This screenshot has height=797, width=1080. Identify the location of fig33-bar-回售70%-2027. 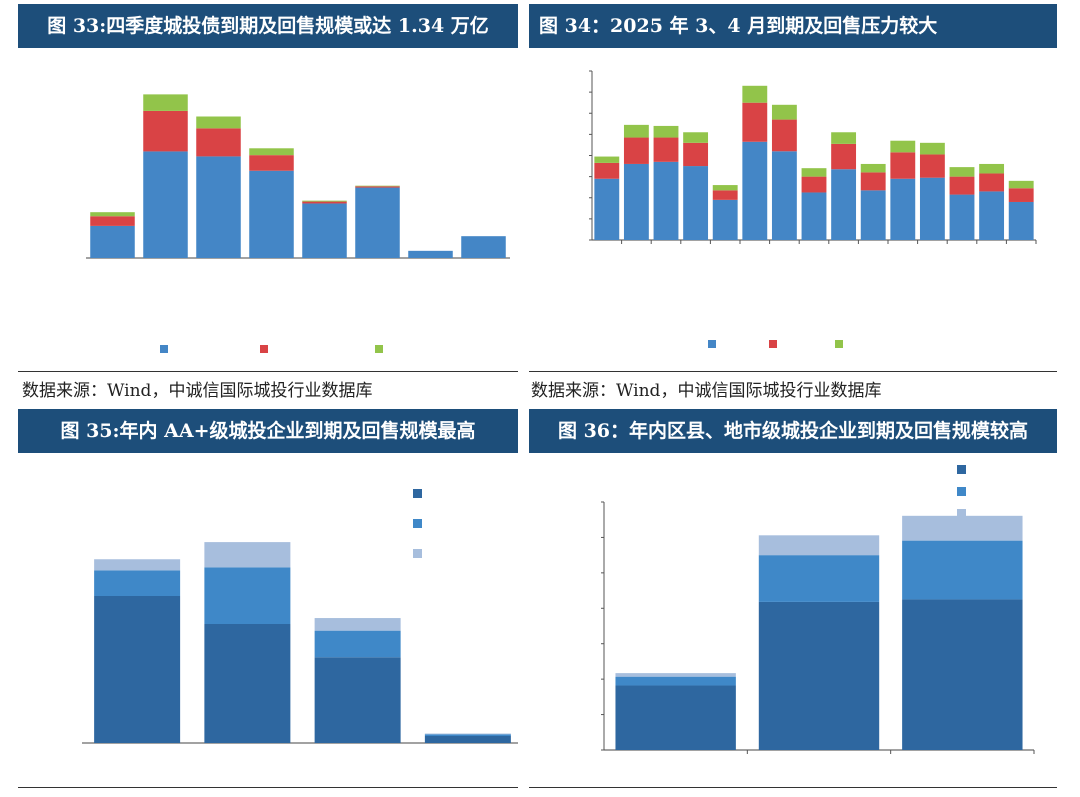
(271, 163).